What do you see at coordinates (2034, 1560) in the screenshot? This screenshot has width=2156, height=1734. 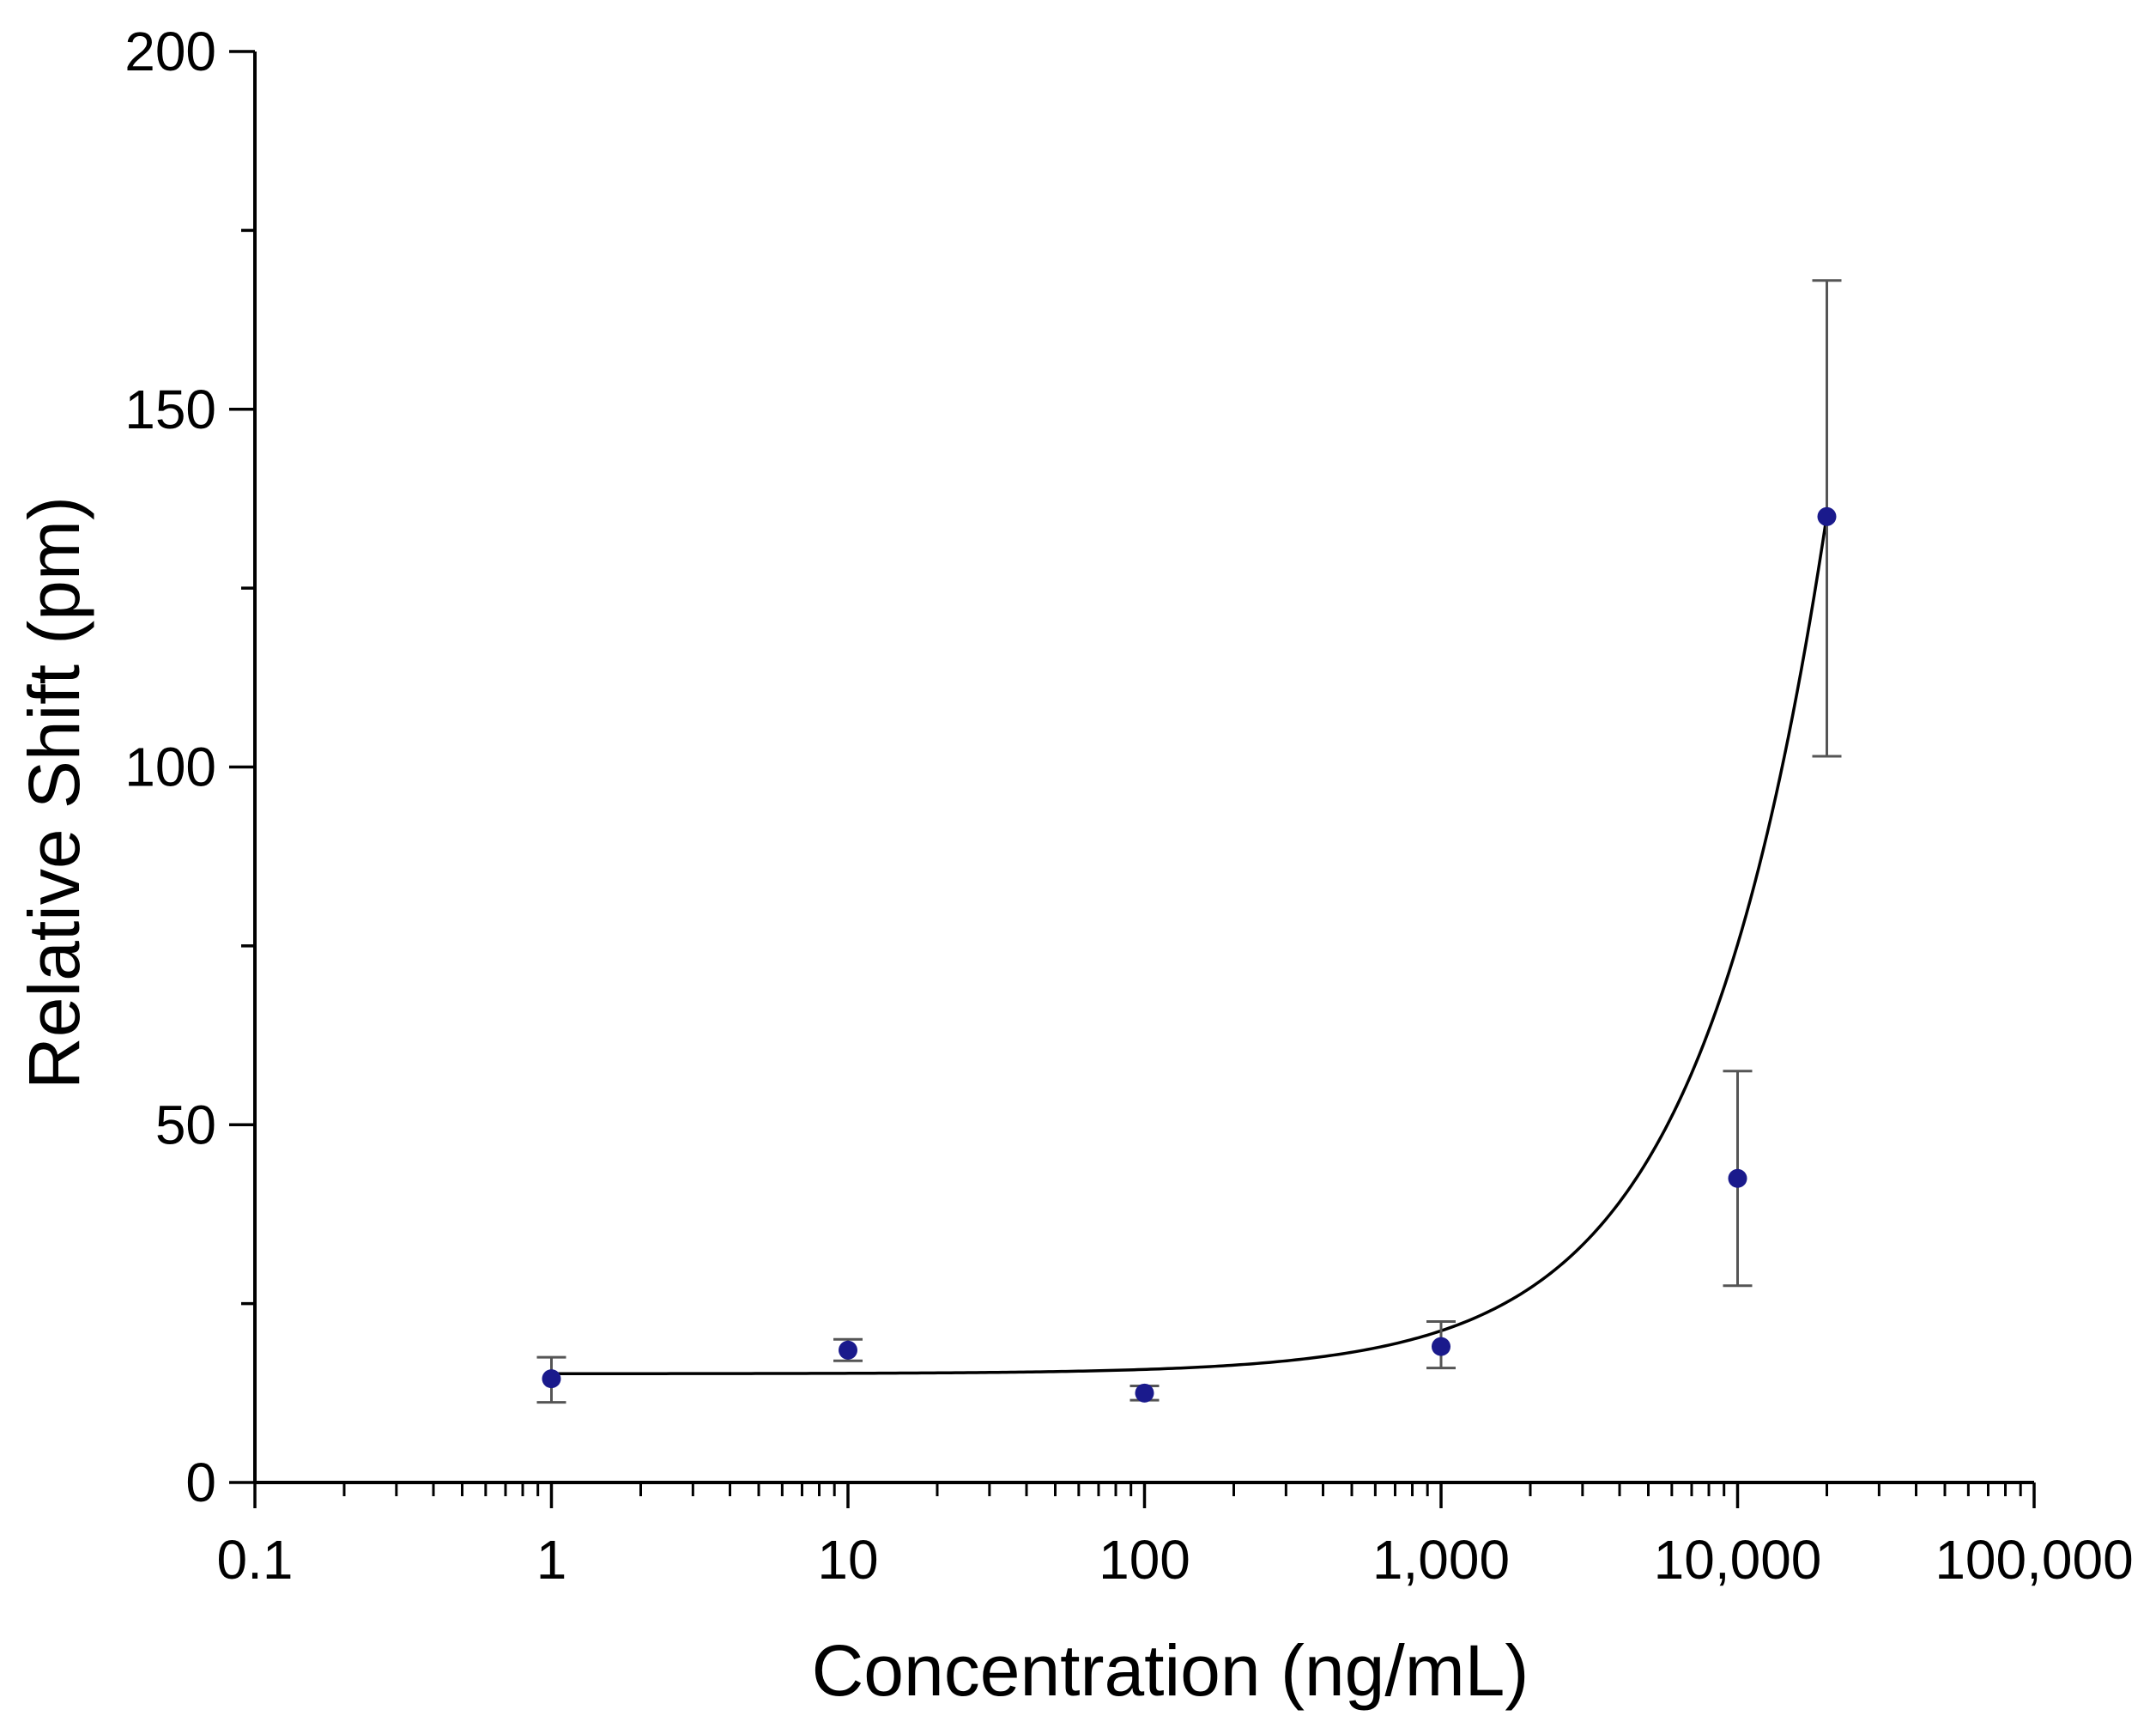 I see `x-tick-label: 100,000` at bounding box center [2034, 1560].